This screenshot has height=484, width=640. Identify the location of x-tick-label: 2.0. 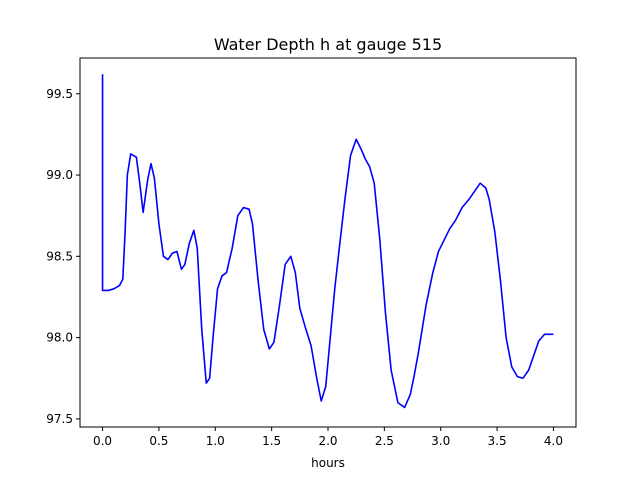
(327, 441).